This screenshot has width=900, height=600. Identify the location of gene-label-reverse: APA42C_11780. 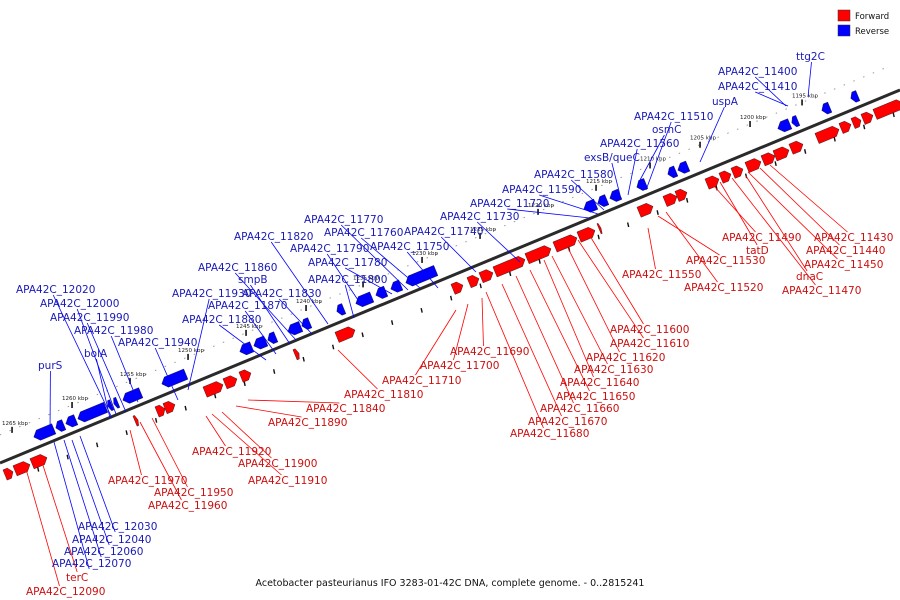
(347, 263).